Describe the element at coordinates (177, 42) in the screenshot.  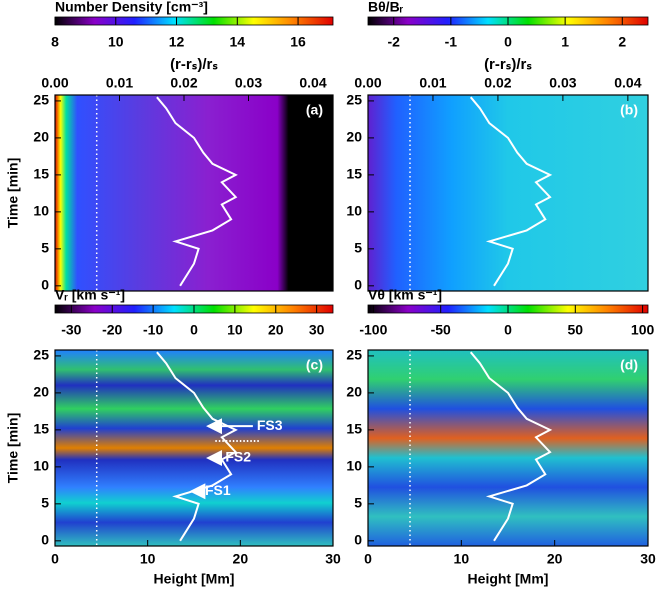
I see `colorbar-tick-label: 12` at that location.